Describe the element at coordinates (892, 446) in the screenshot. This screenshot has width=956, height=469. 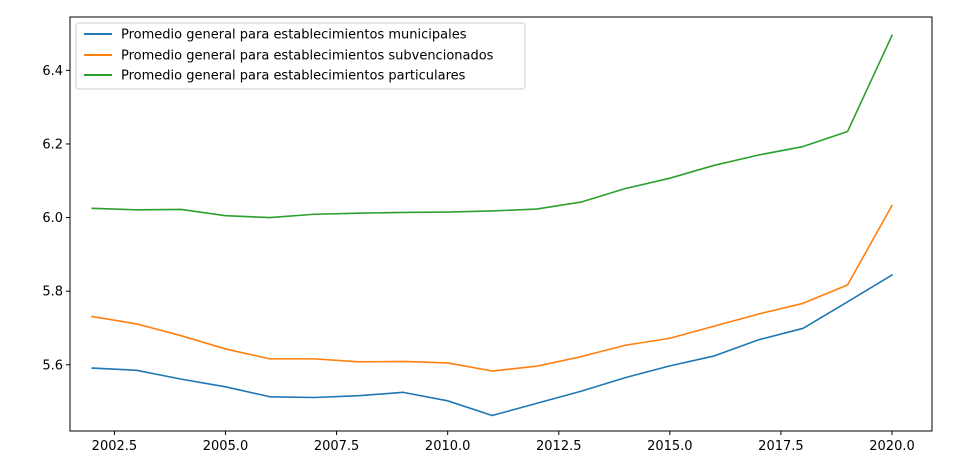
I see `x-tick-label-2020-0: 2020.0` at that location.